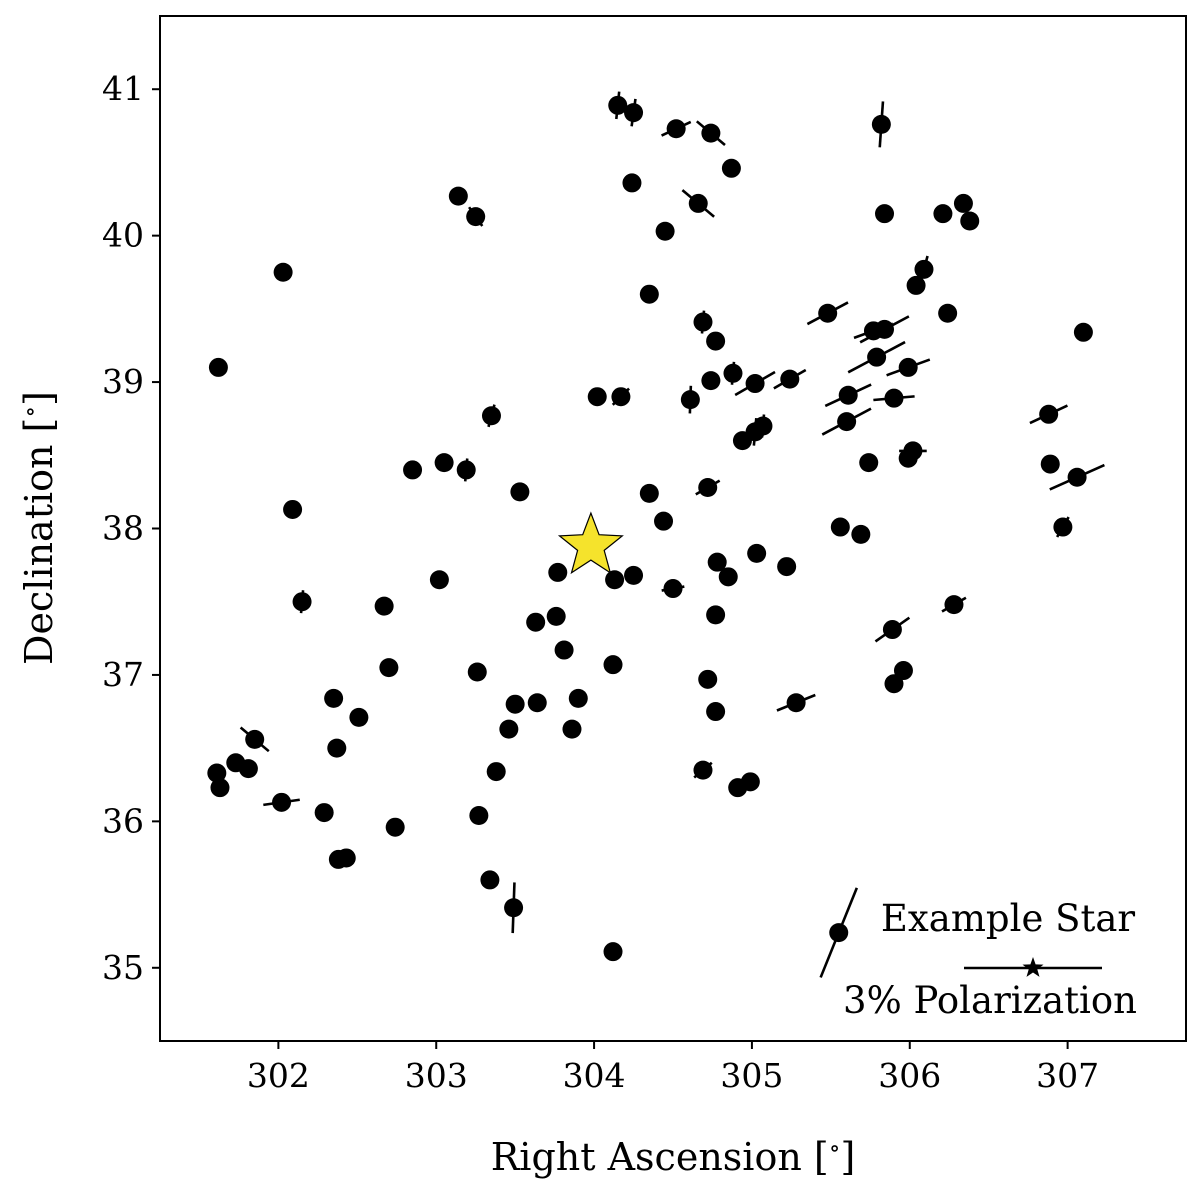 This screenshot has height=1200, width=1200. What do you see at coordinates (123, 528) in the screenshot?
I see `y-tick-label: 38` at bounding box center [123, 528].